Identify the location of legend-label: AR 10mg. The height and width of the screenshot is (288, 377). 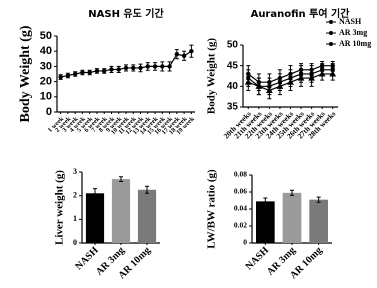
(355, 43).